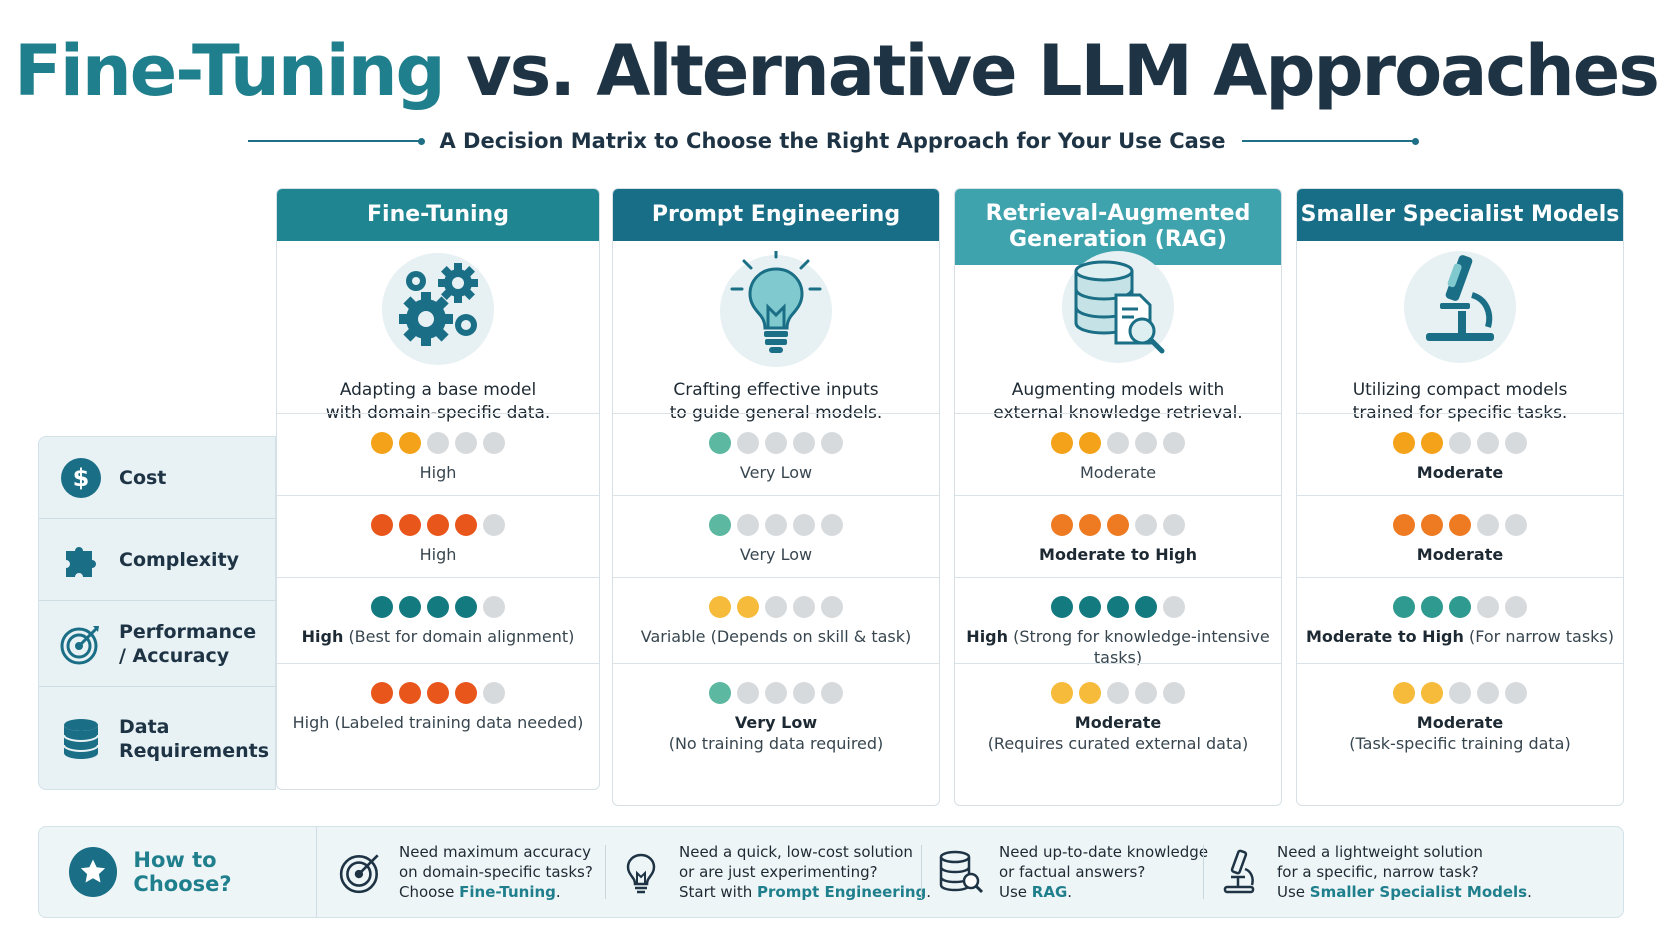 The image size is (1672, 941). Describe the element at coordinates (1118, 390) in the screenshot. I see `desc-line: Augmenting models with` at that location.